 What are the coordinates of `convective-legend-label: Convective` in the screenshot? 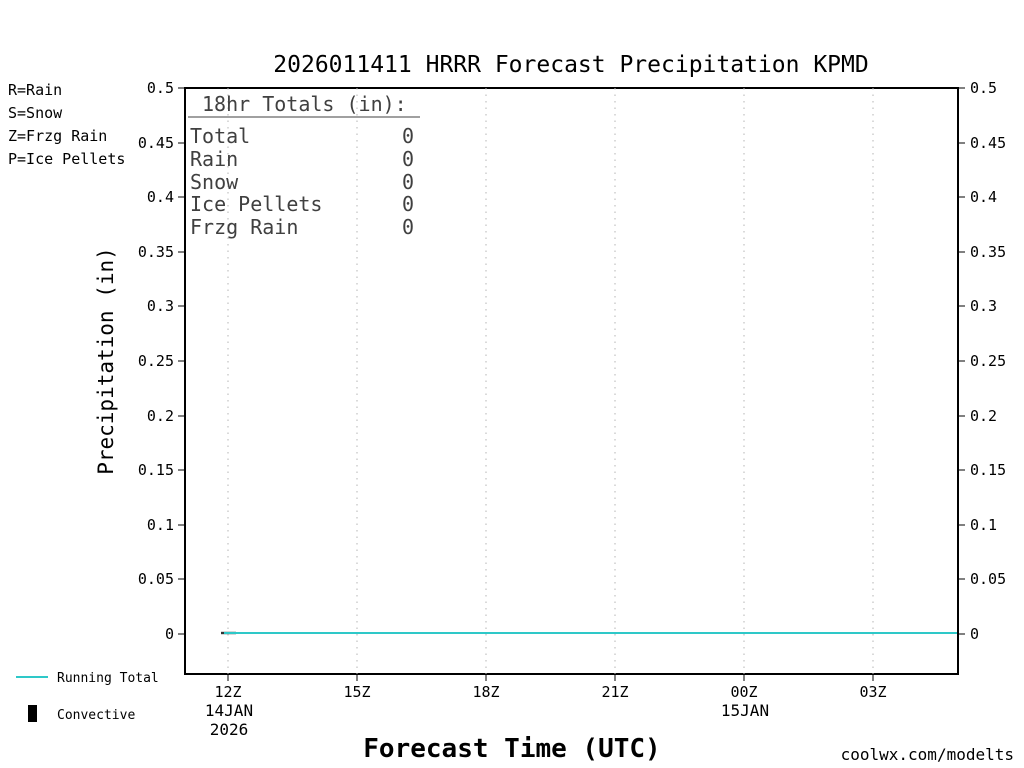 It's located at (96, 715).